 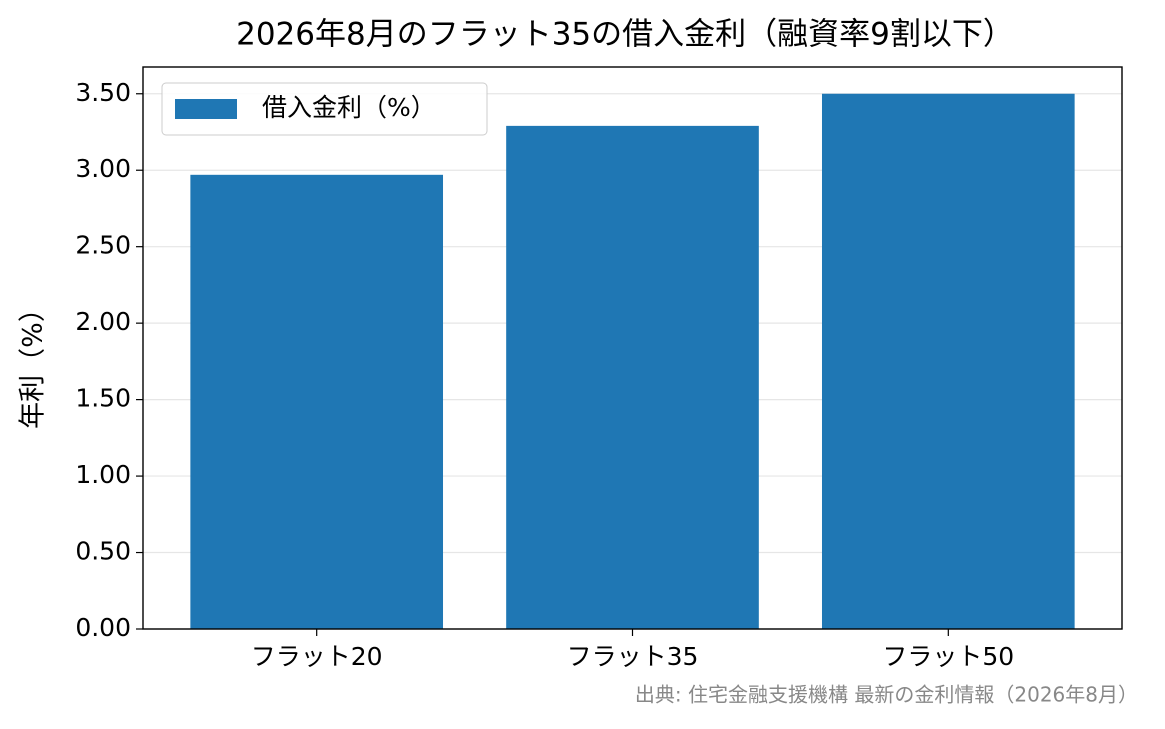 What do you see at coordinates (317, 656) in the screenshot?
I see `x-tick-label: フラット20` at bounding box center [317, 656].